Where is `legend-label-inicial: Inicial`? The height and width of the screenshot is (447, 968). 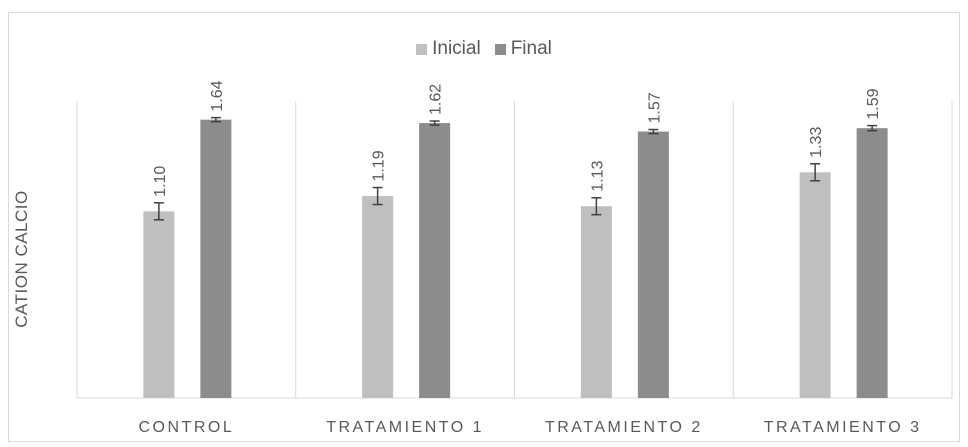
legend-label-inicial: Inicial is located at coordinates (456, 48).